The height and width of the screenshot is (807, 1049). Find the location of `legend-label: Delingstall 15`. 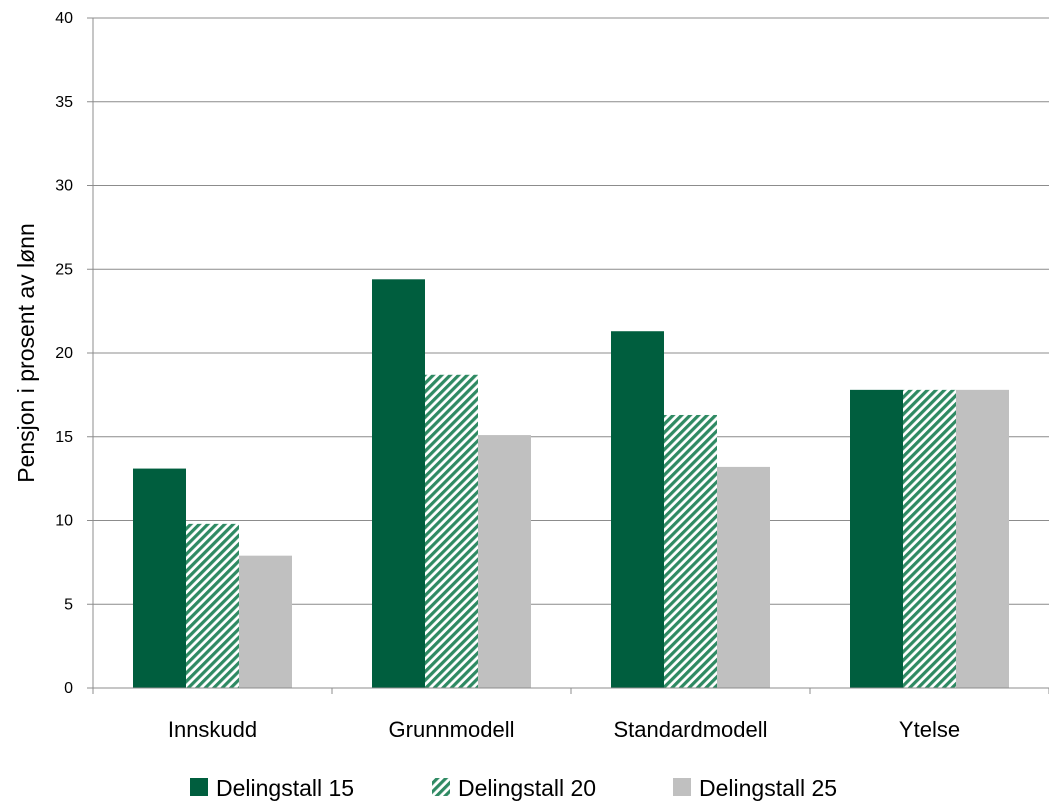

legend-label: Delingstall 15 is located at coordinates (285, 788).